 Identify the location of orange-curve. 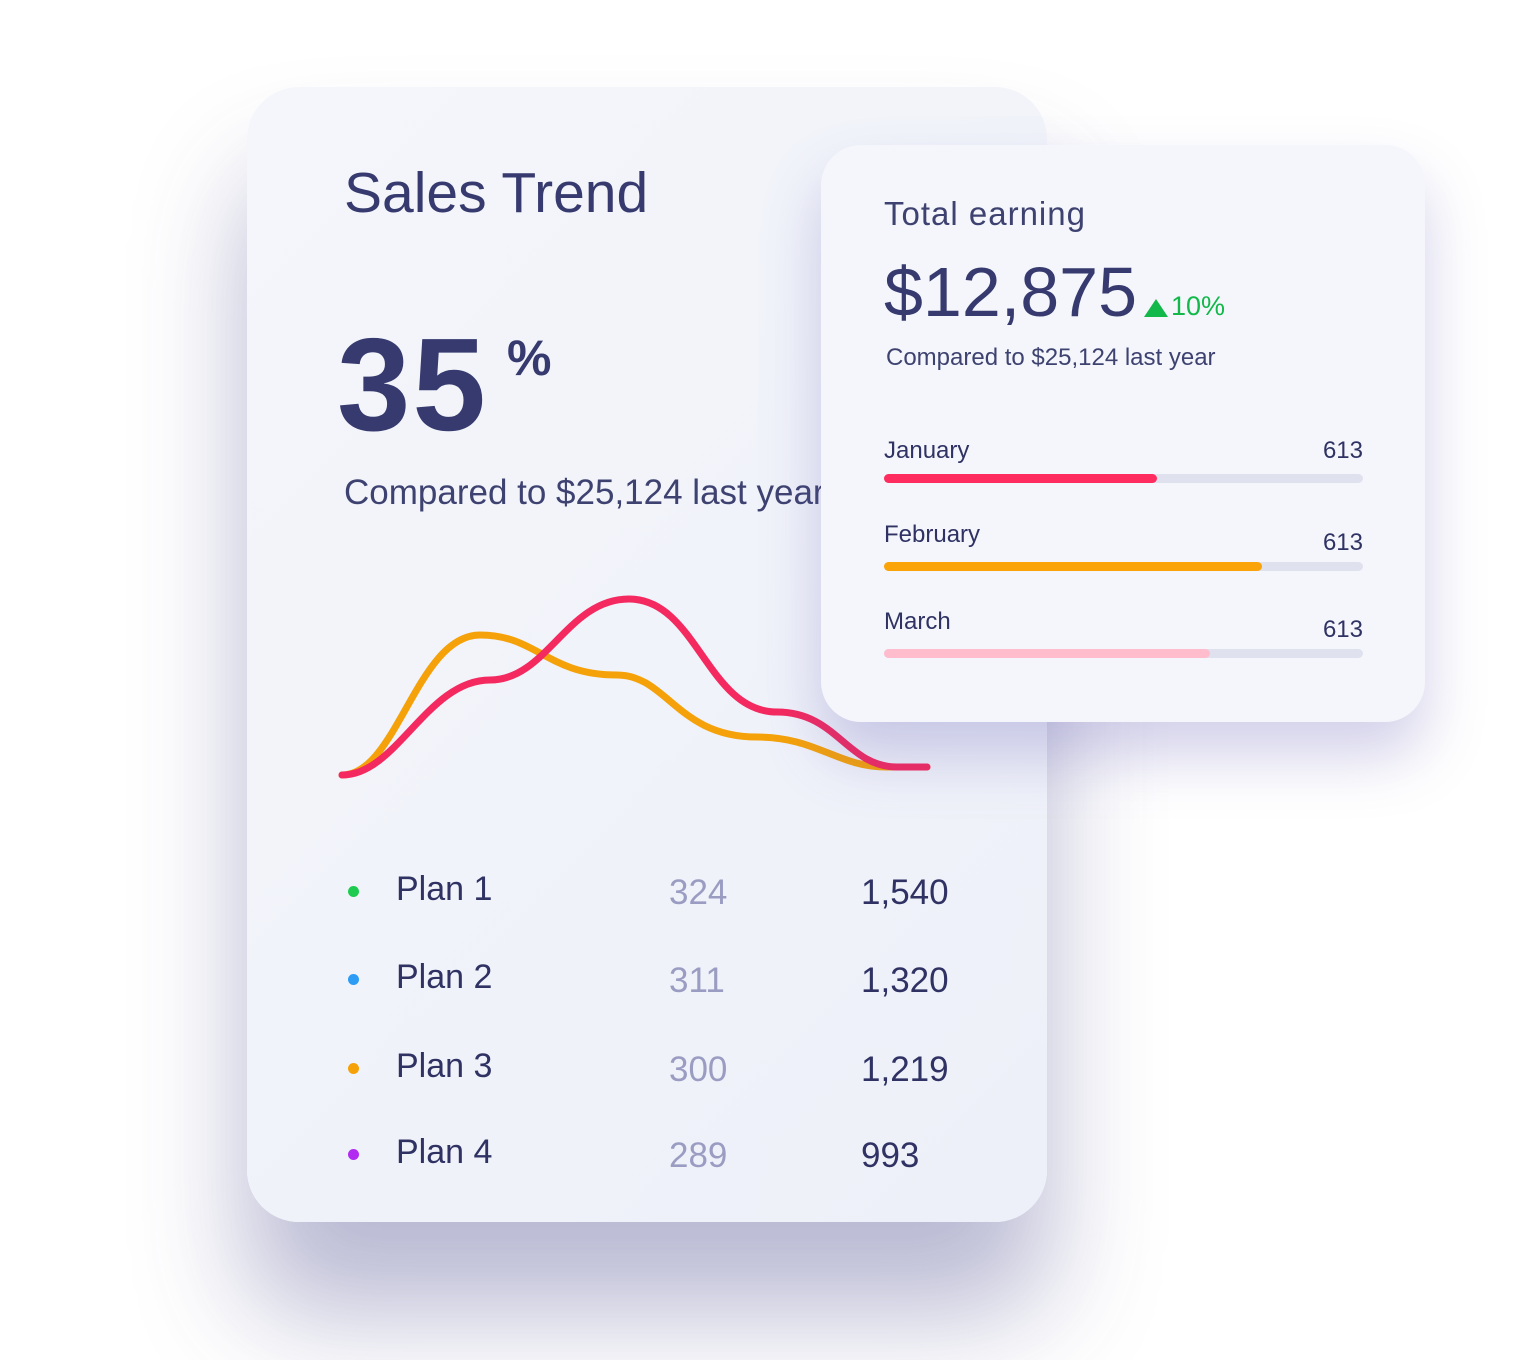
(634, 705).